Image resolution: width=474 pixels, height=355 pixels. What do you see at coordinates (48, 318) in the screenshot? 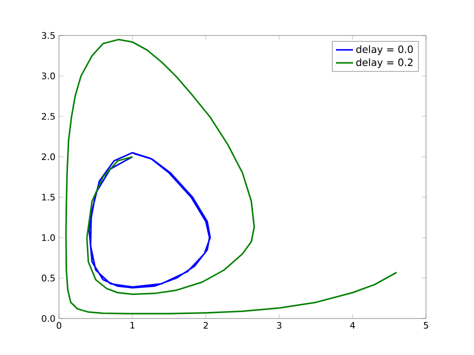
I see `y-tick-label: 0.0` at bounding box center [48, 318].